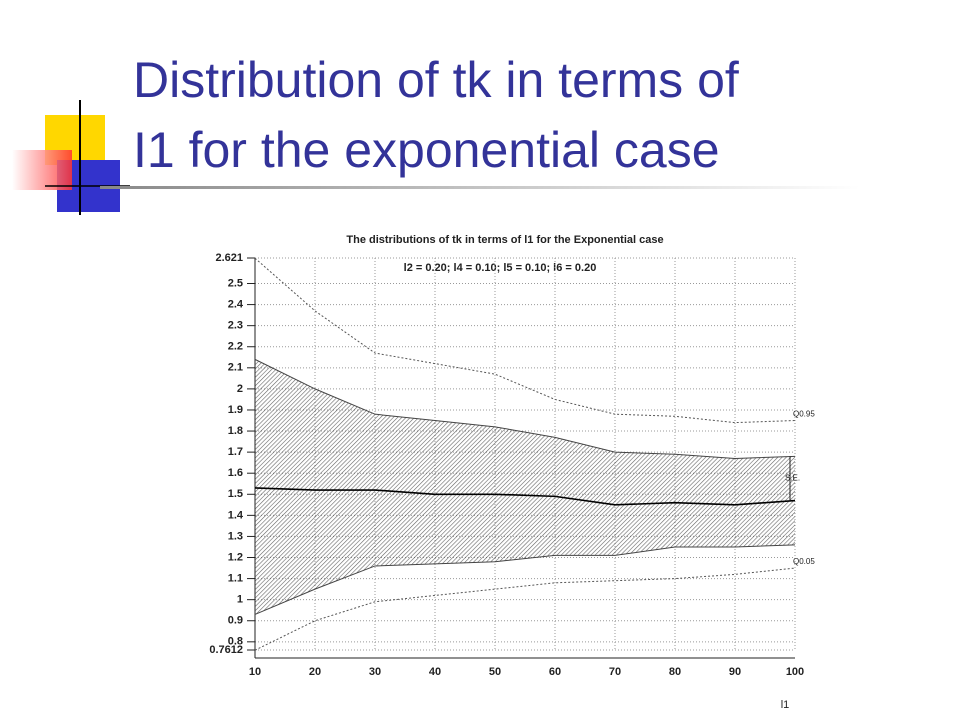 This screenshot has height=720, width=960. What do you see at coordinates (795, 672) in the screenshot?
I see `x-tick-label: 100` at bounding box center [795, 672].